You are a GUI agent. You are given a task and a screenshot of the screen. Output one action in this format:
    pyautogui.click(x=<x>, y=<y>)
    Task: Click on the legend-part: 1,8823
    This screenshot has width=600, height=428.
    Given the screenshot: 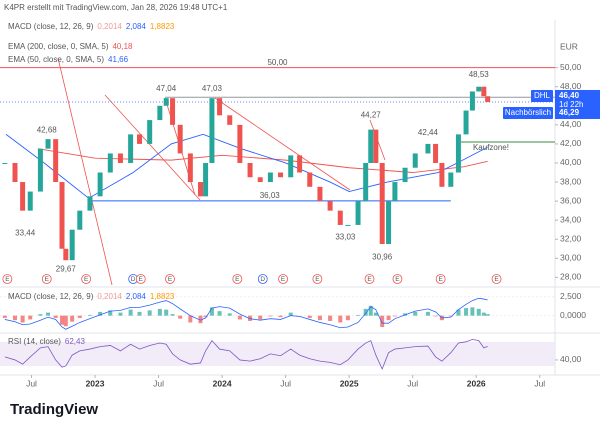 What is the action you would take?
    pyautogui.click(x=162, y=26)
    